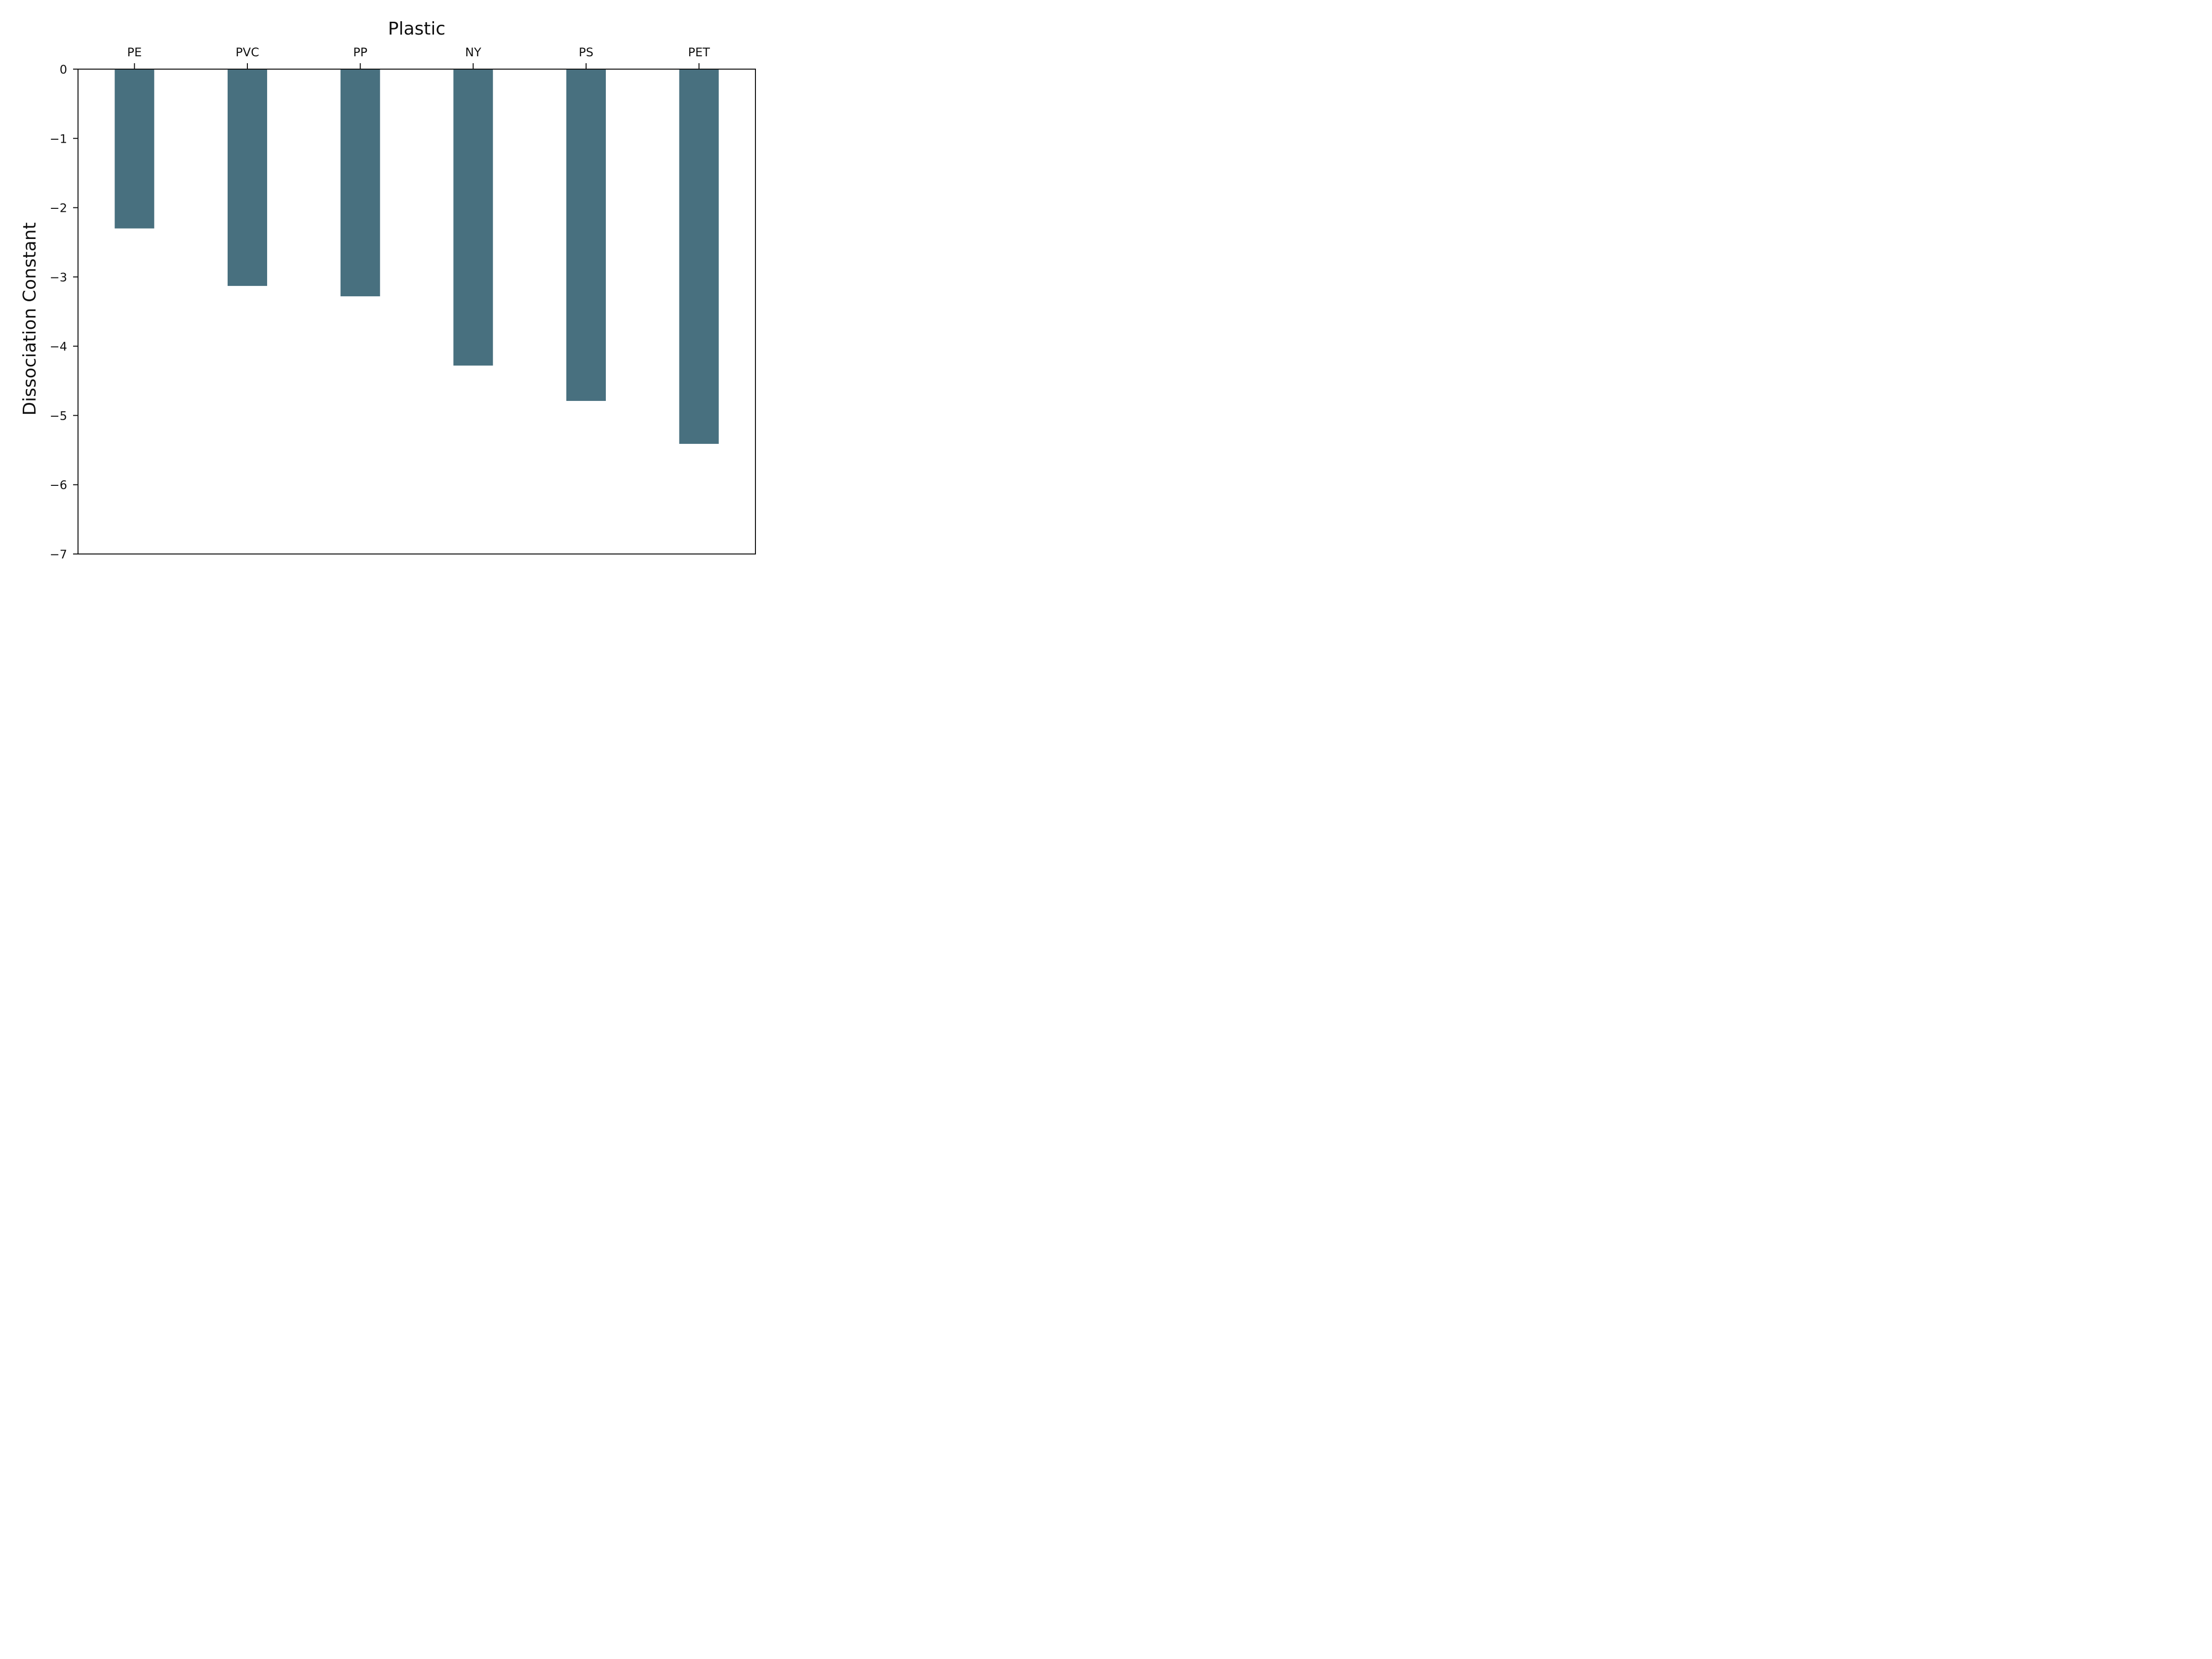  I want to click on x-tick-label: NY, so click(473, 52).